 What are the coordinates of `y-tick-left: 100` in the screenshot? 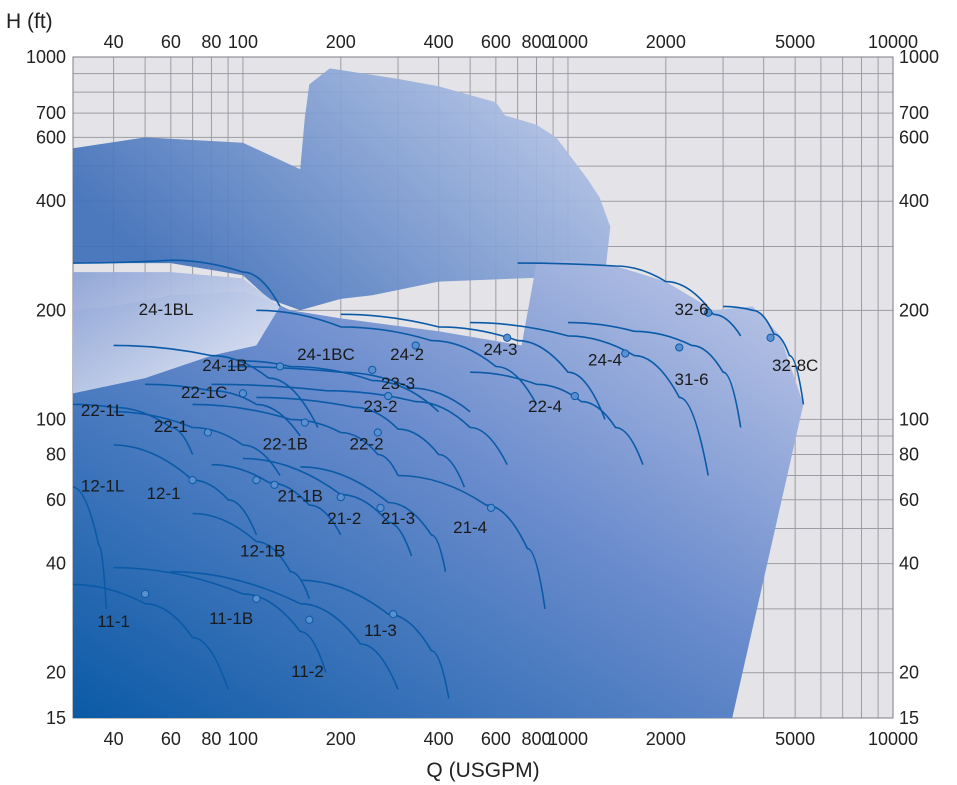 It's located at (51, 419).